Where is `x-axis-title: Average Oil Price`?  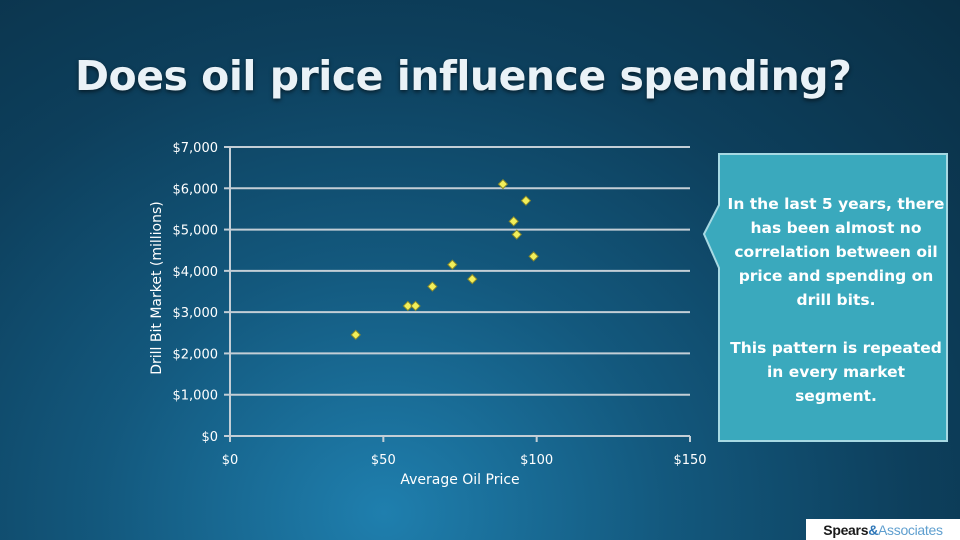 x-axis-title: Average Oil Price is located at coordinates (459, 480).